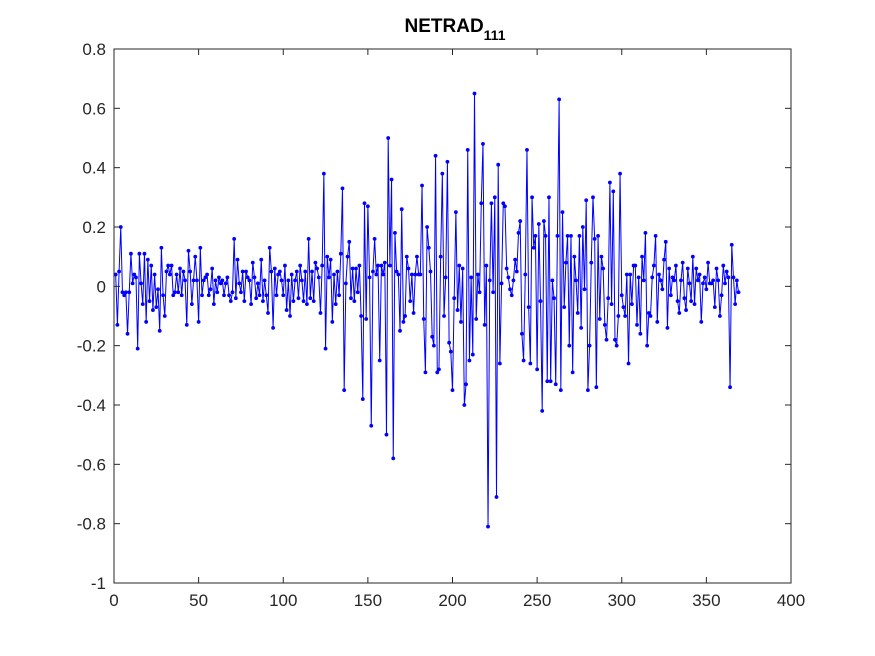  Describe the element at coordinates (368, 600) in the screenshot. I see `x-tick-label: 150` at that location.